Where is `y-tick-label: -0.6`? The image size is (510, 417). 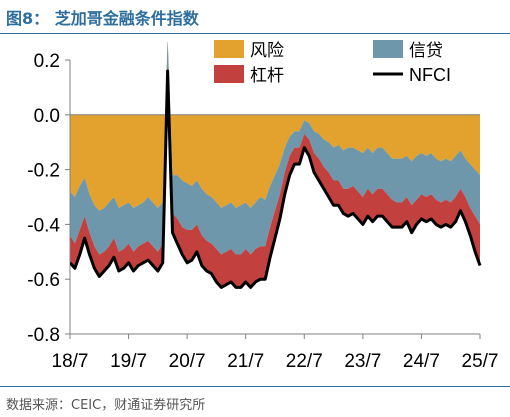 y-tick-label: -0.6 is located at coordinates (43, 280).